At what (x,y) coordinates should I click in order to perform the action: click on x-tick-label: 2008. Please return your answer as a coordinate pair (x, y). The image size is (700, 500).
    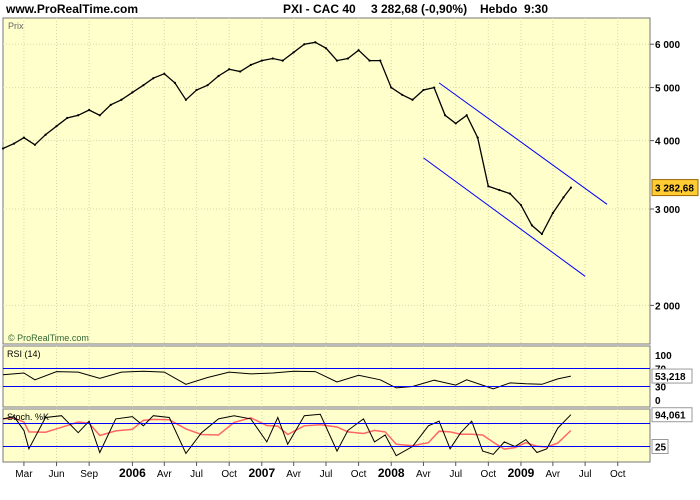
    Looking at the image, I should click on (391, 473).